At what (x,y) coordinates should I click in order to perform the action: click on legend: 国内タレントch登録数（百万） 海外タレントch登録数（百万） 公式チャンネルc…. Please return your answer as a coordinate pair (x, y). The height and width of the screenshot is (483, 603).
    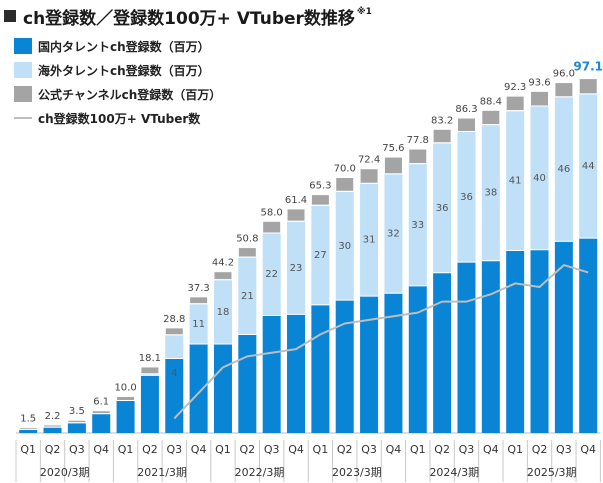
    Looking at the image, I should click on (117, 82).